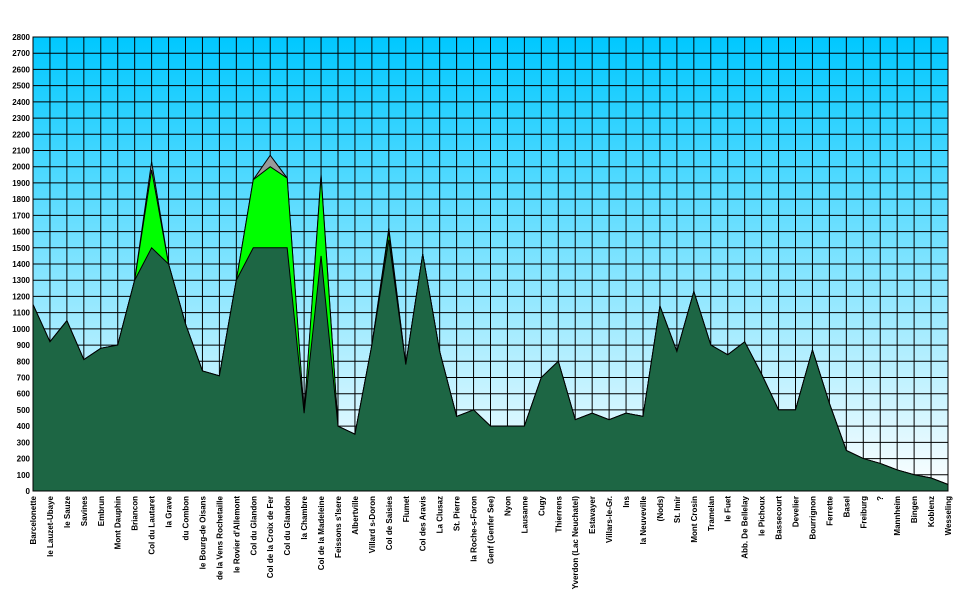 This screenshot has width=970, height=609. I want to click on x-tick-label: St. Imir, so click(677, 509).